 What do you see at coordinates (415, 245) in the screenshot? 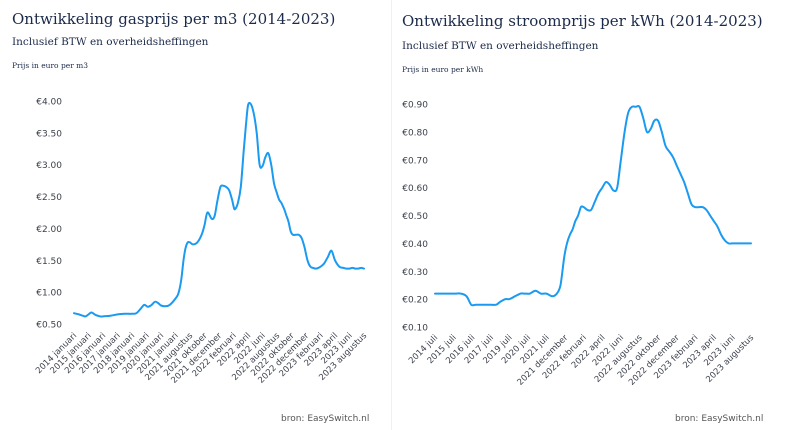
I see `y-tick-label: €0.40` at bounding box center [415, 245].